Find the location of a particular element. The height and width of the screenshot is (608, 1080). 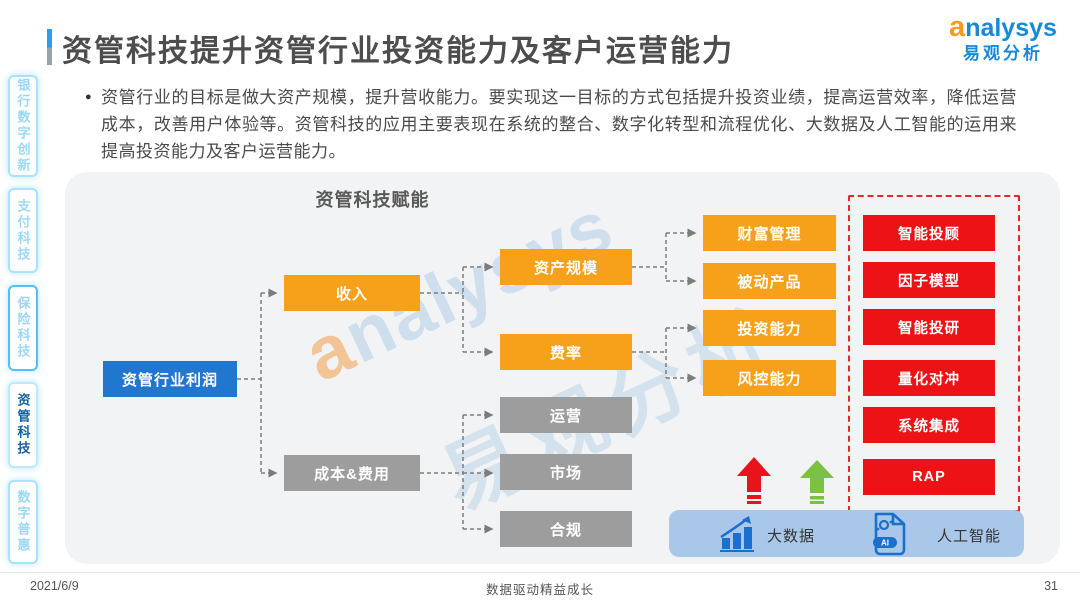

node-rap: RAP is located at coordinates (929, 477).